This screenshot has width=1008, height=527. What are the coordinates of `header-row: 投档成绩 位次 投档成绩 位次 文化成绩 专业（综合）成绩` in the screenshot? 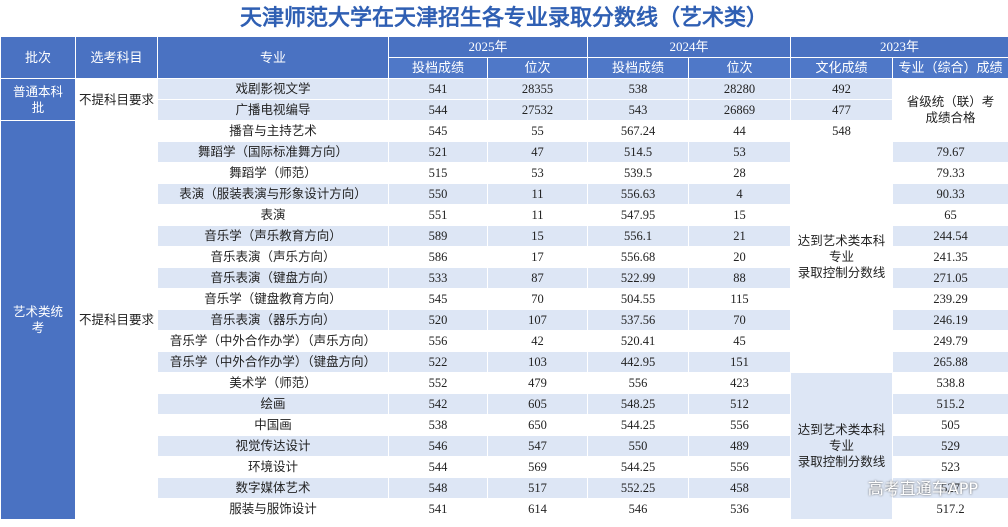 It's located at (504, 68).